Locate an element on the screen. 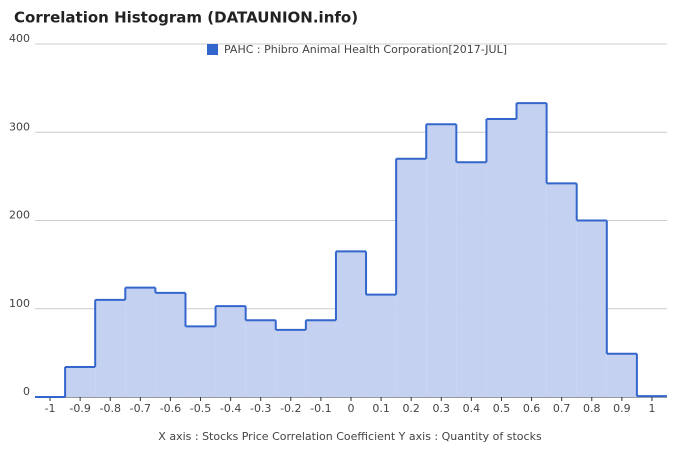 This screenshot has height=462, width=680. x-tick-label: 0.2 is located at coordinates (411, 408).